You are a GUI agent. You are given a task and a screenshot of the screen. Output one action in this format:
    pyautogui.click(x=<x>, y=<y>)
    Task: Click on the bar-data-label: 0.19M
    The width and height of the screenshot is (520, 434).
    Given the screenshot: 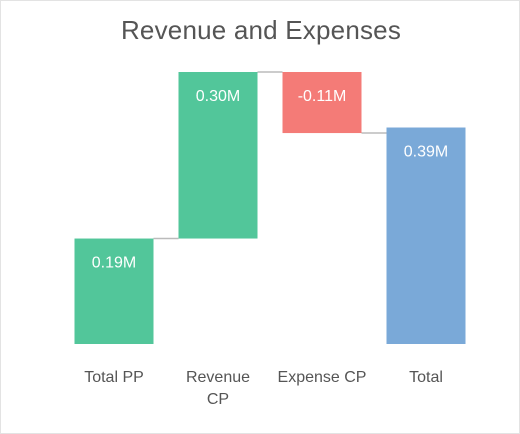 What is the action you would take?
    pyautogui.click(x=114, y=263)
    